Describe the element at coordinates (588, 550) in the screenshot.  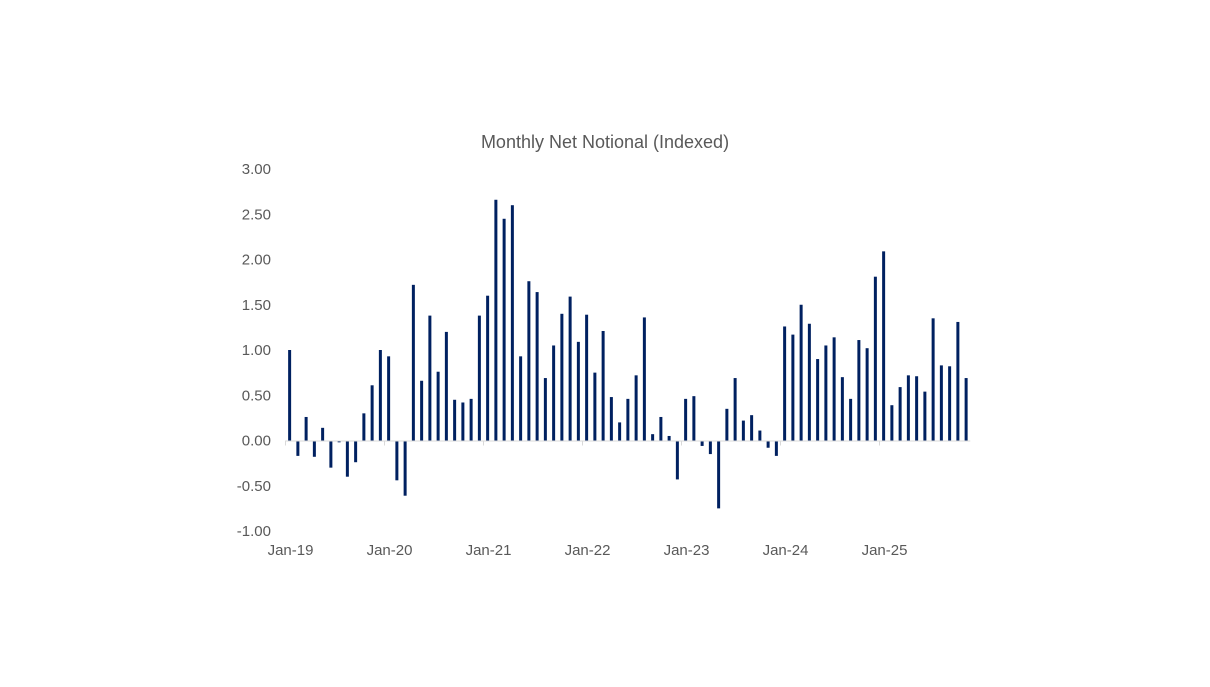
I see `x-tick-label: Jan-22` at that location.